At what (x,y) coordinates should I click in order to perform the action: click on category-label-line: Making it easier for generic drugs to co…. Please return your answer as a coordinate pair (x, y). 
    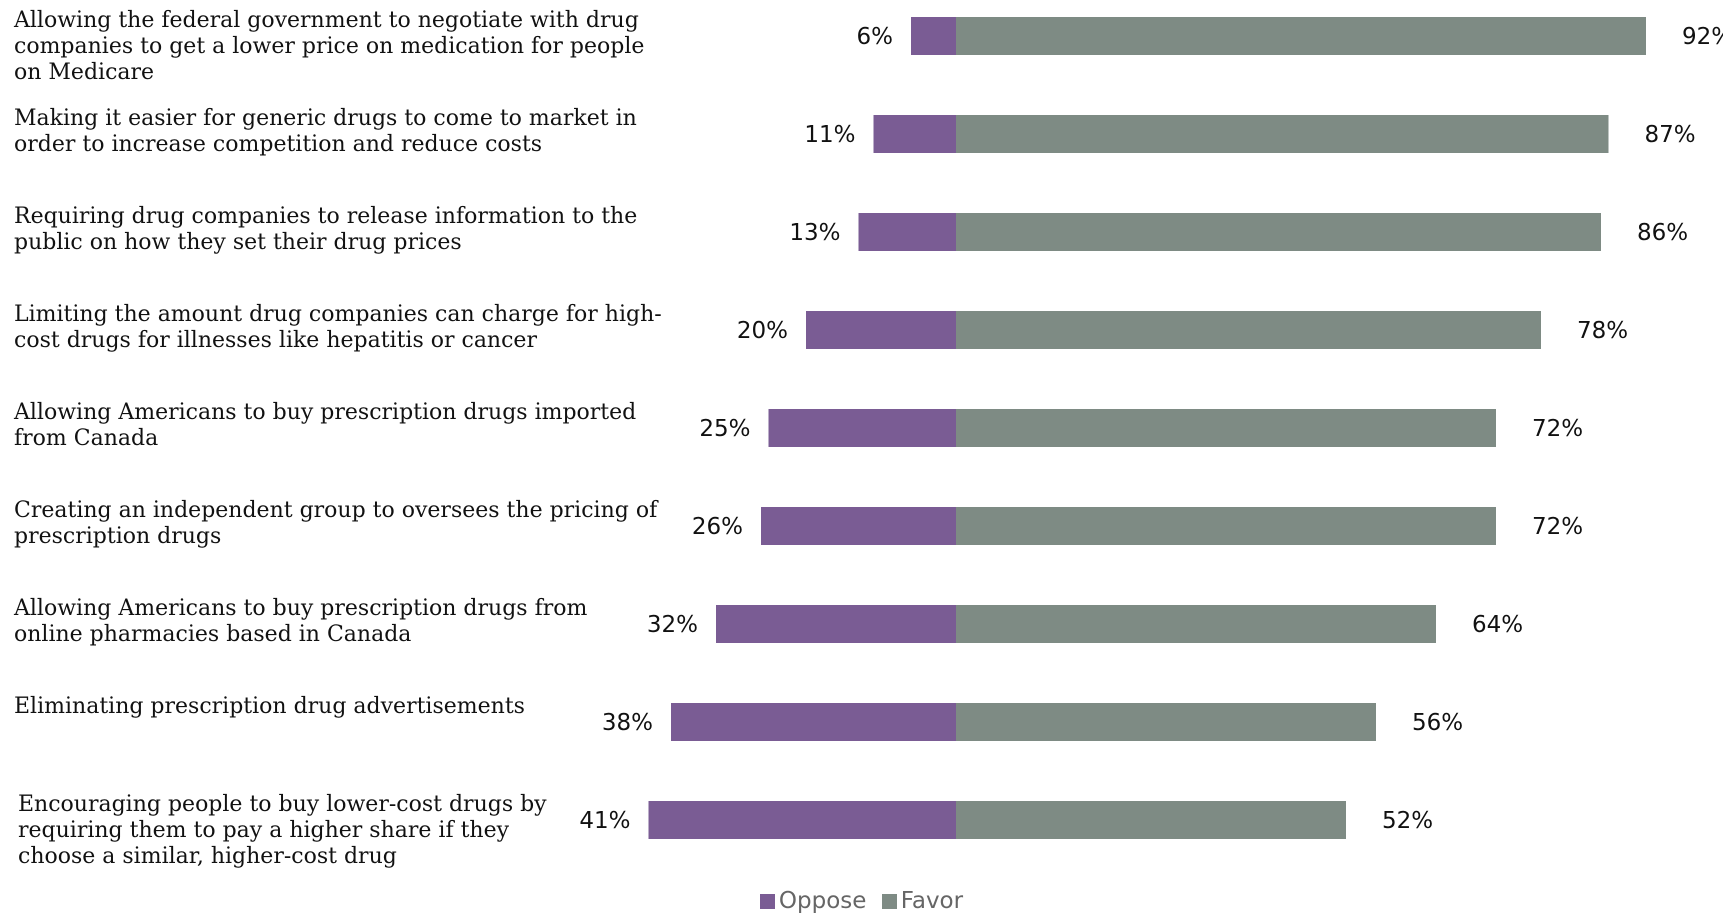
    Looking at the image, I should click on (325, 118).